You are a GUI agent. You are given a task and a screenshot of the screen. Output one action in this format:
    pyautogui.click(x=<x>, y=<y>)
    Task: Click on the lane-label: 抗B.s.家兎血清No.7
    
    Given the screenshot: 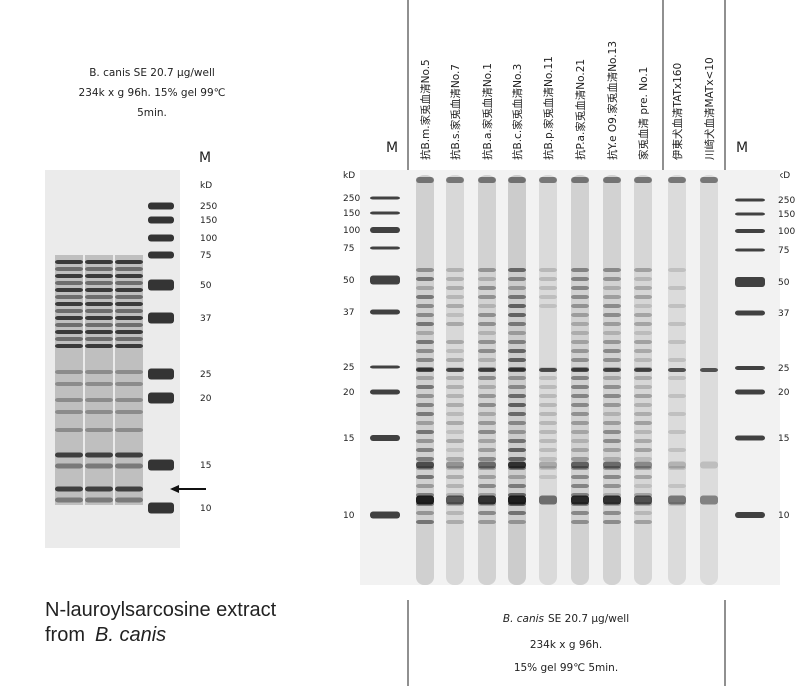 What is the action you would take?
    pyautogui.click(x=455, y=112)
    